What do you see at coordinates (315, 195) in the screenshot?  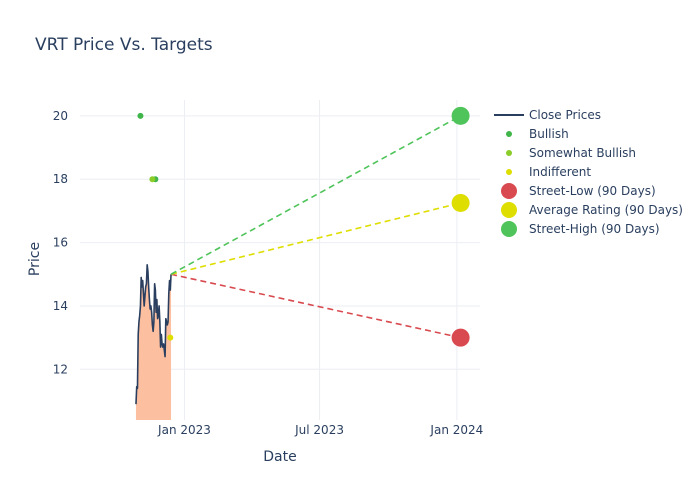 I see `street-high-line` at bounding box center [315, 195].